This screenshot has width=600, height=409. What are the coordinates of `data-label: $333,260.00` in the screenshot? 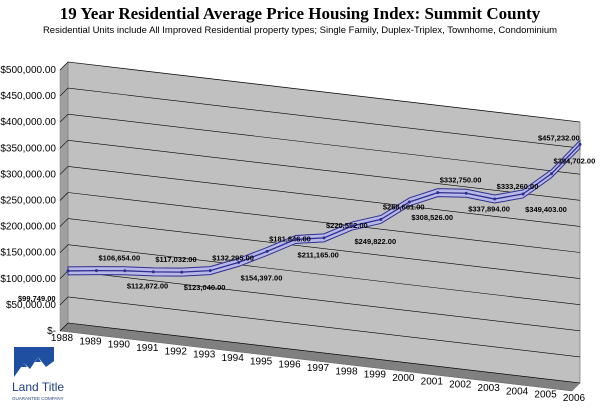 It's located at (518, 186).